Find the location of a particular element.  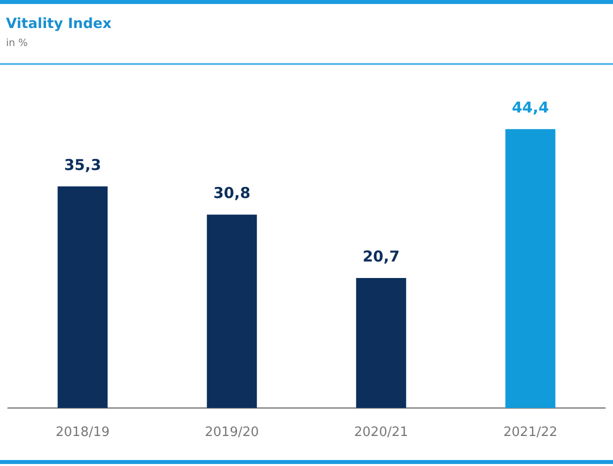

x-tick-label: 2019/20 is located at coordinates (231, 432).